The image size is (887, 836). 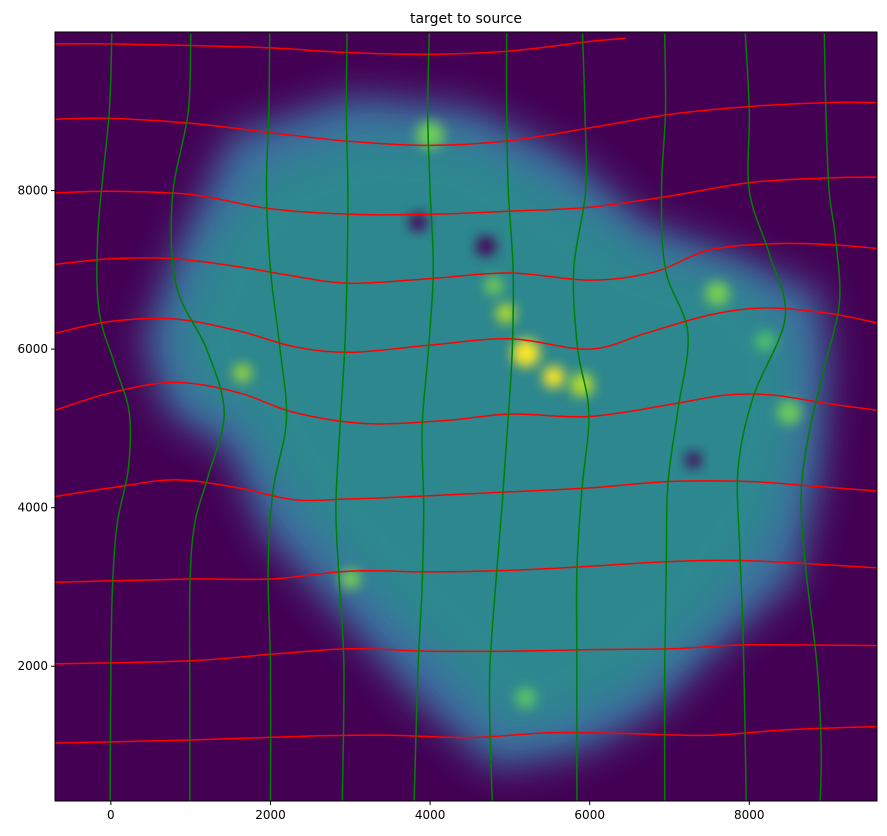 I want to click on x-axis: 0 2000 4000 6000 8000, so click(x=436, y=811).